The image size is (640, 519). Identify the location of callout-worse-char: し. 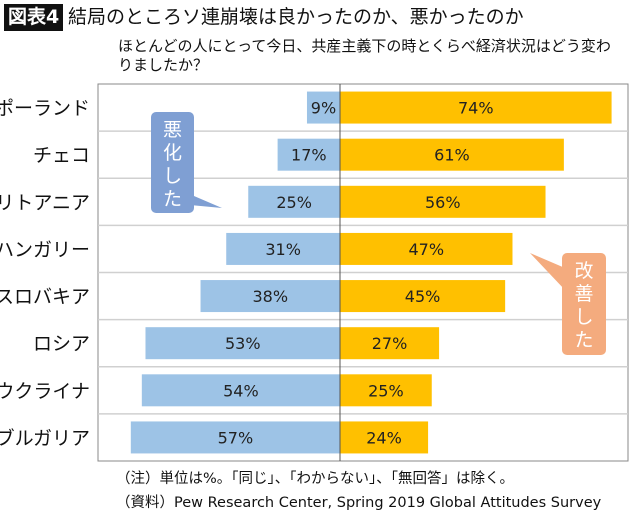
(172, 176).